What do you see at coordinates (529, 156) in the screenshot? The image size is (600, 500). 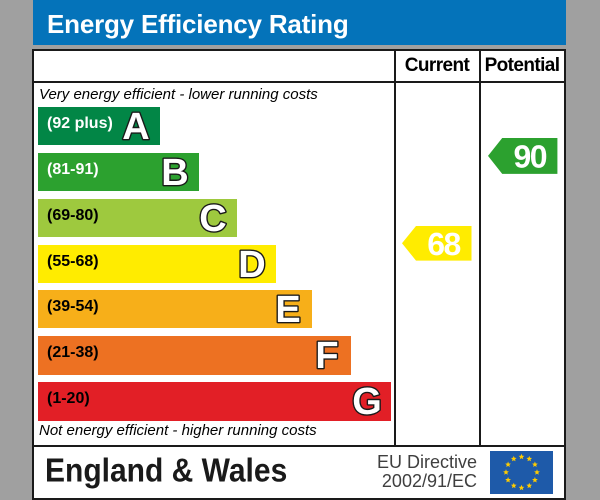 I see `svg-text: 90` at bounding box center [529, 156].